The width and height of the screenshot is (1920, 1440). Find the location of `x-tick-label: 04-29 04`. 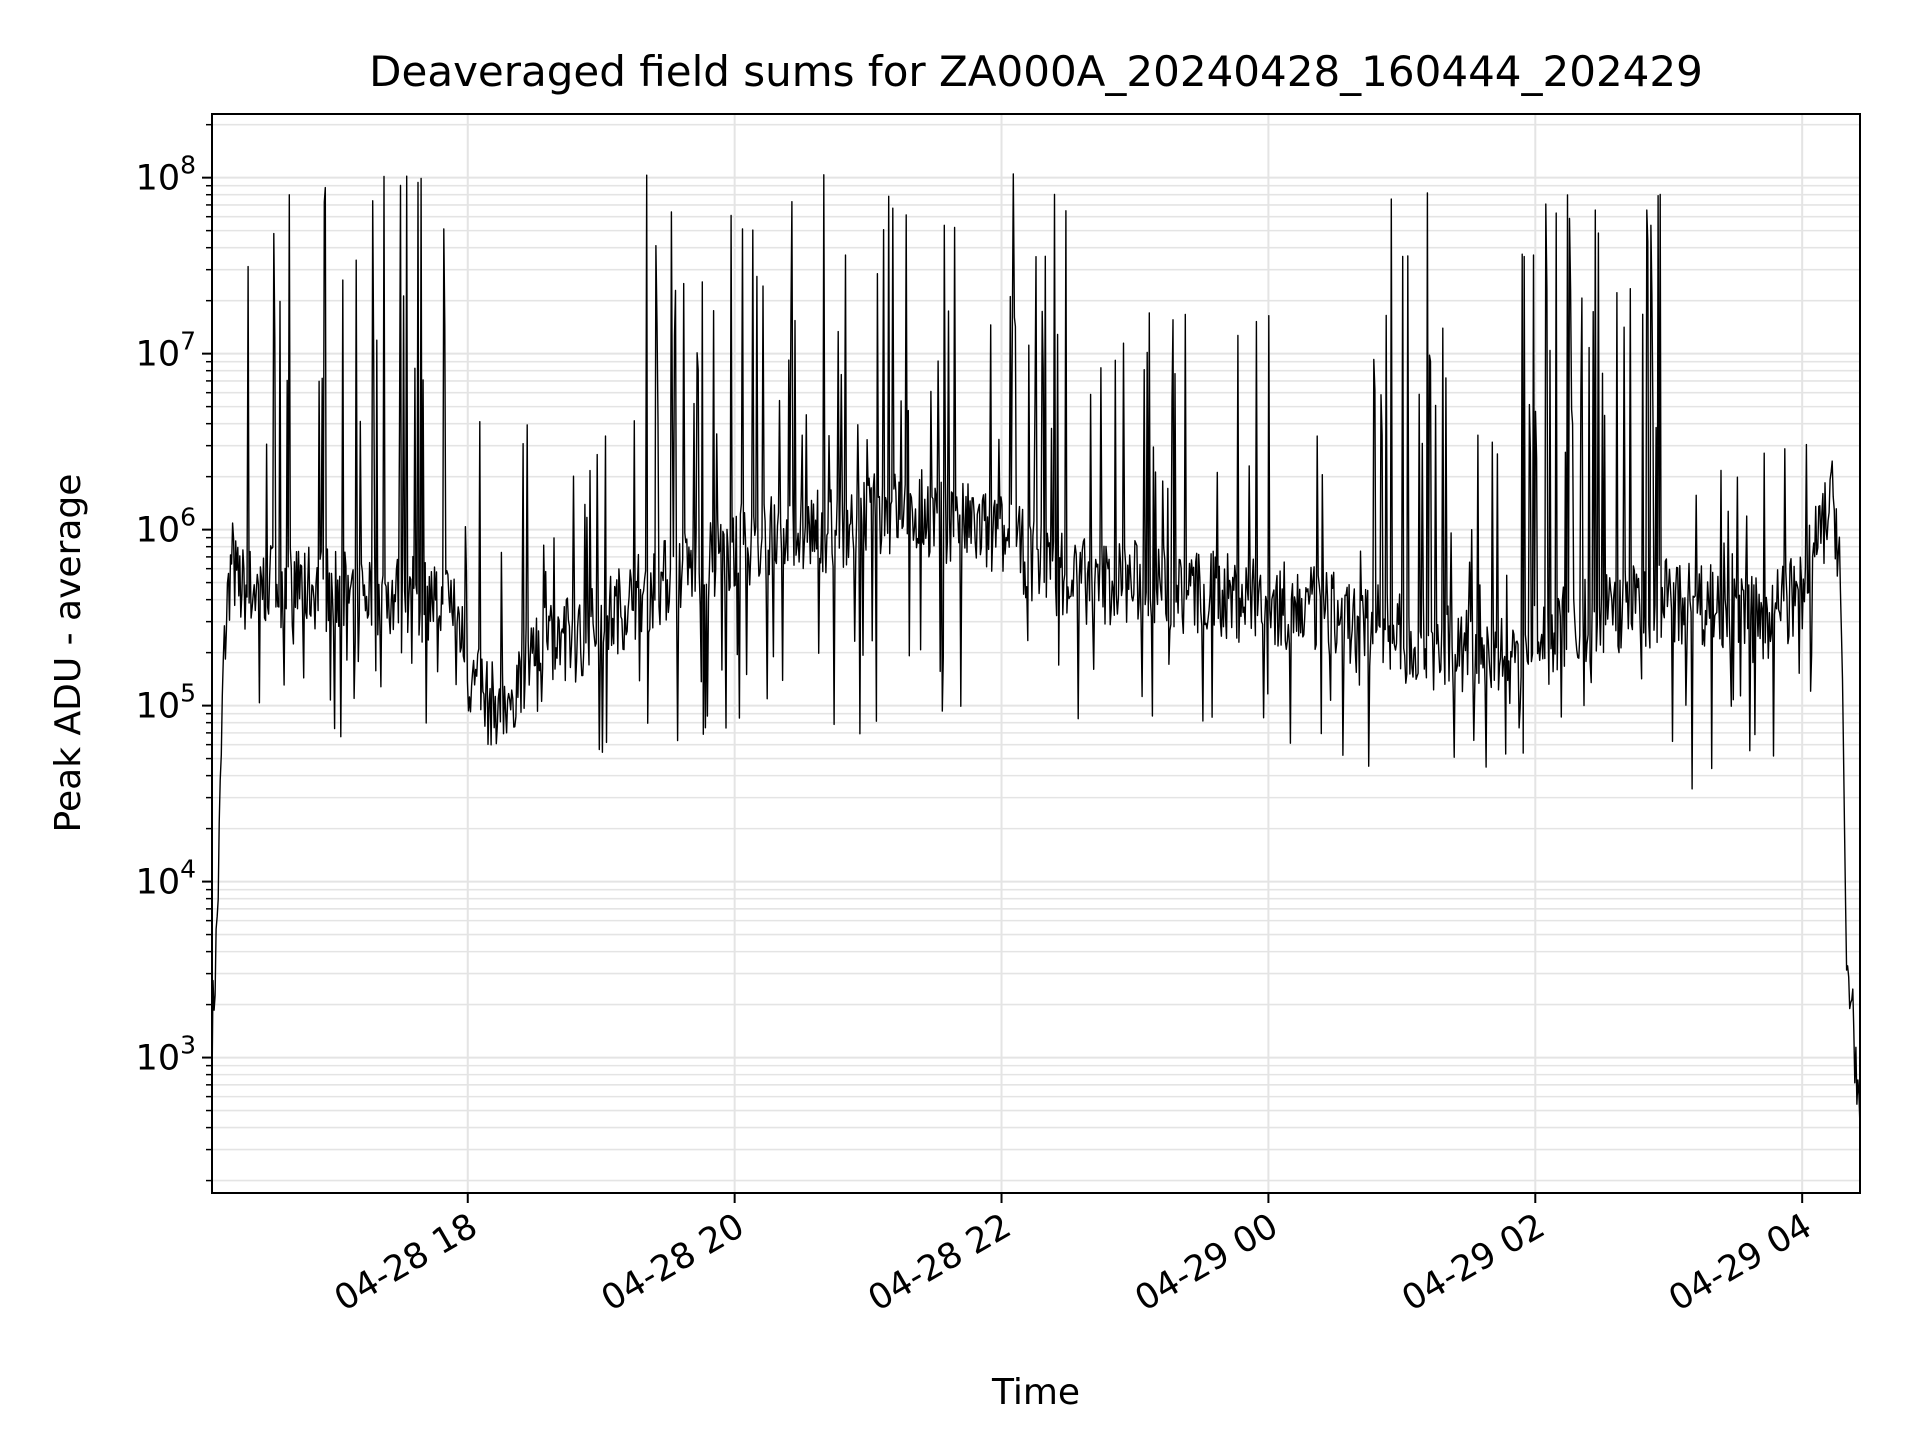

x-tick-label: 04-29 04 is located at coordinates (1740, 1262).